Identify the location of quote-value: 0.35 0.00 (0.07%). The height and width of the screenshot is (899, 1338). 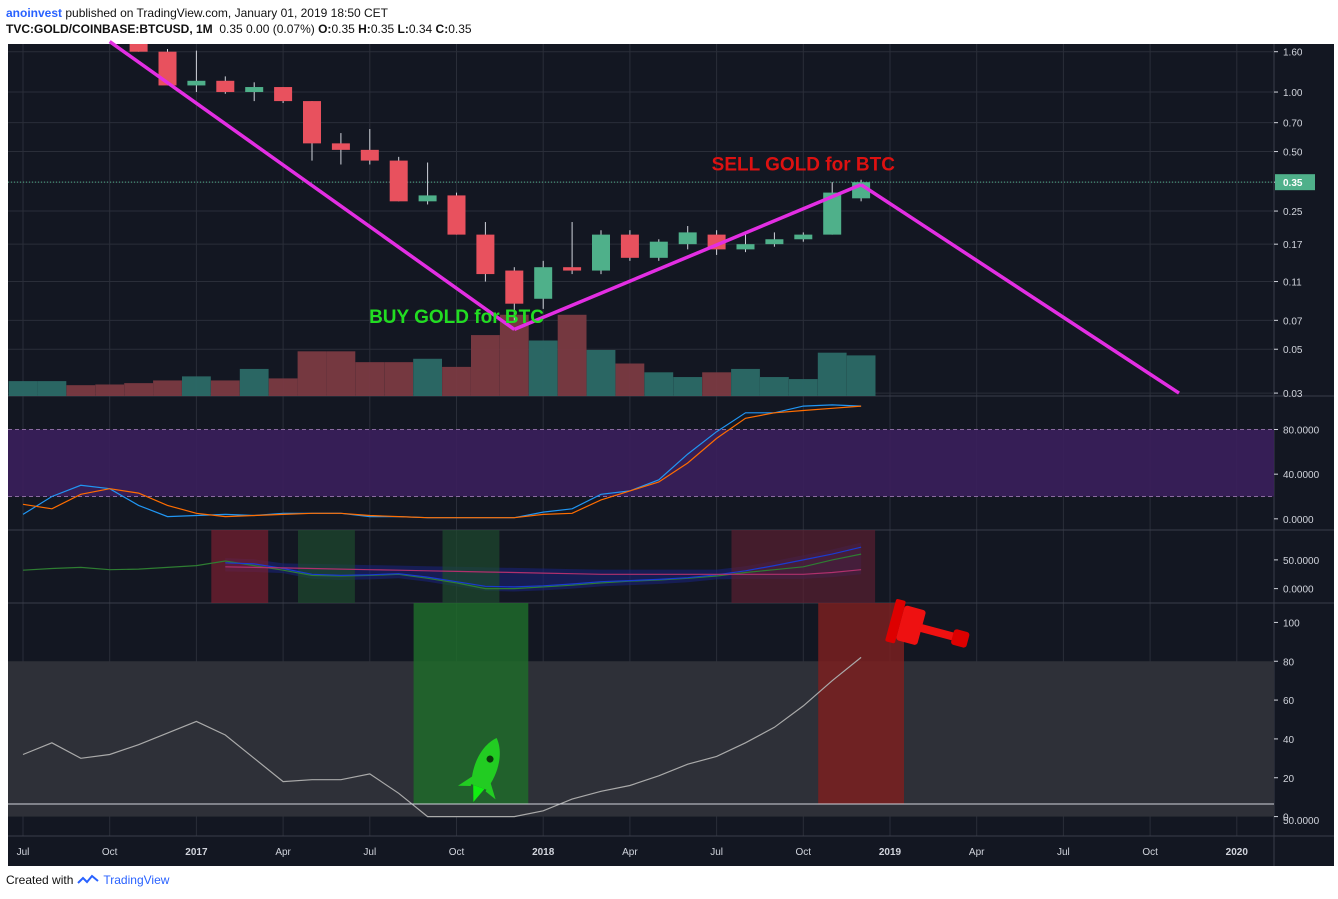
(267, 29).